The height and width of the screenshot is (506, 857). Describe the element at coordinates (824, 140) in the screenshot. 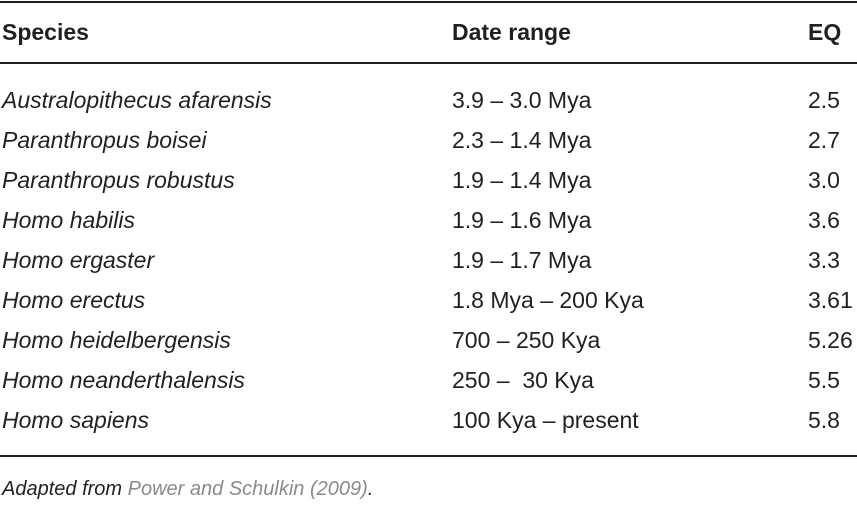

I see `eq-cell: 2.7` at that location.